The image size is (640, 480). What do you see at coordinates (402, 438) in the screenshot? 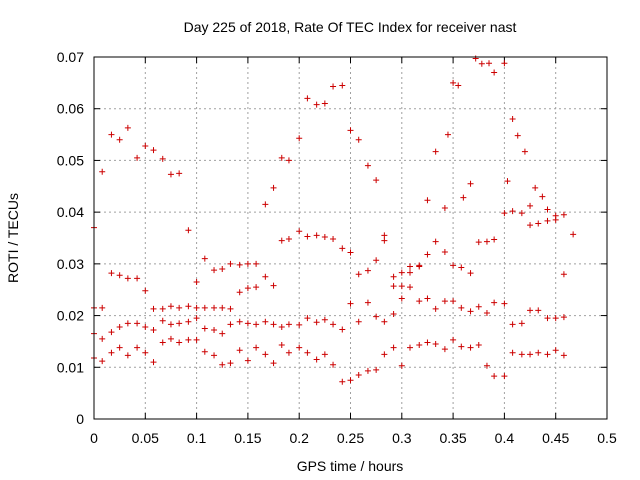
I see `x-tick-label: 0.3` at bounding box center [402, 438].